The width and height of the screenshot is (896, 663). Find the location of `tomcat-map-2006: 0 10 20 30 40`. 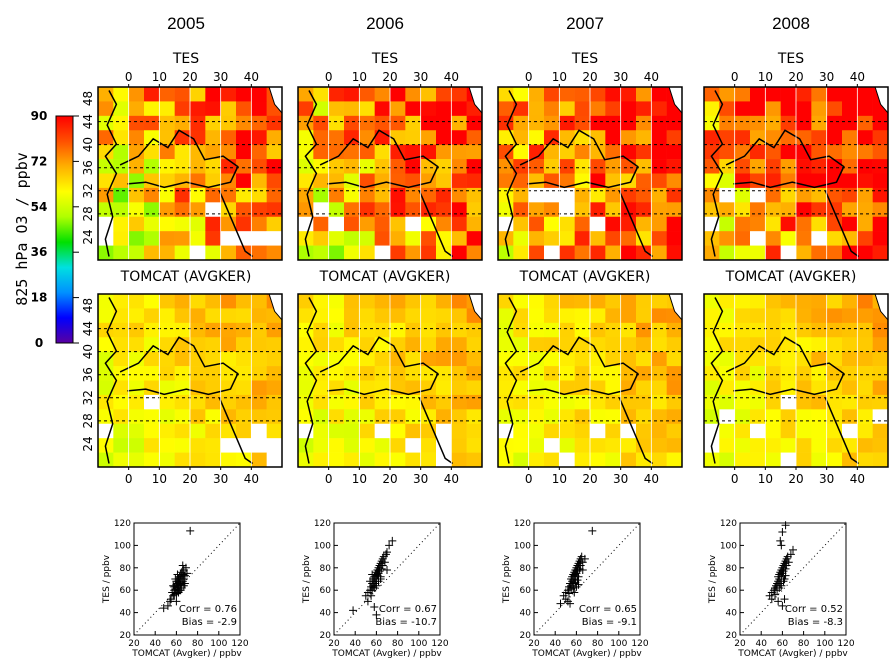

tomcat-map-2006: 0 10 20 30 40 is located at coordinates (390, 389).